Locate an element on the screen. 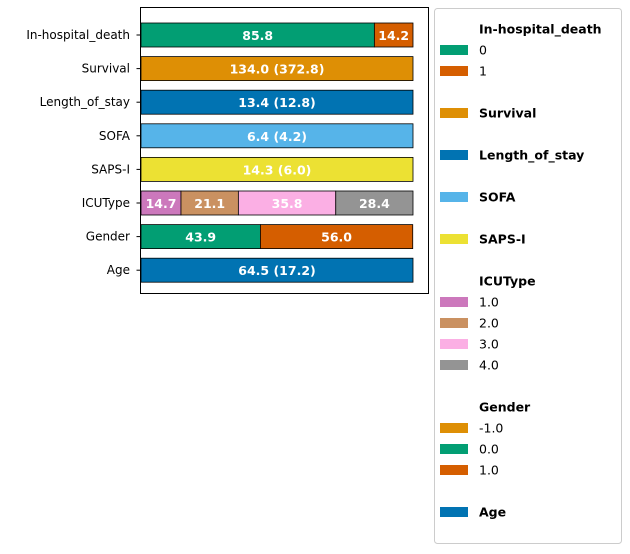  legend-entry-icutype-3-0: 3.0 is located at coordinates (489, 344).